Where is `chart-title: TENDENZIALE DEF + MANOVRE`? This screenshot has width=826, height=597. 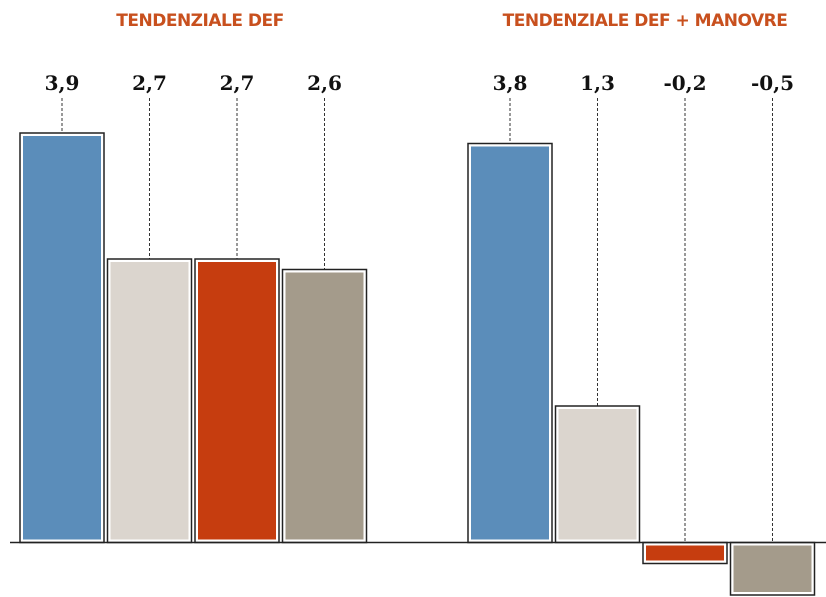
chart-title: TENDENZIALE DEF + MANOVRE is located at coordinates (645, 21).